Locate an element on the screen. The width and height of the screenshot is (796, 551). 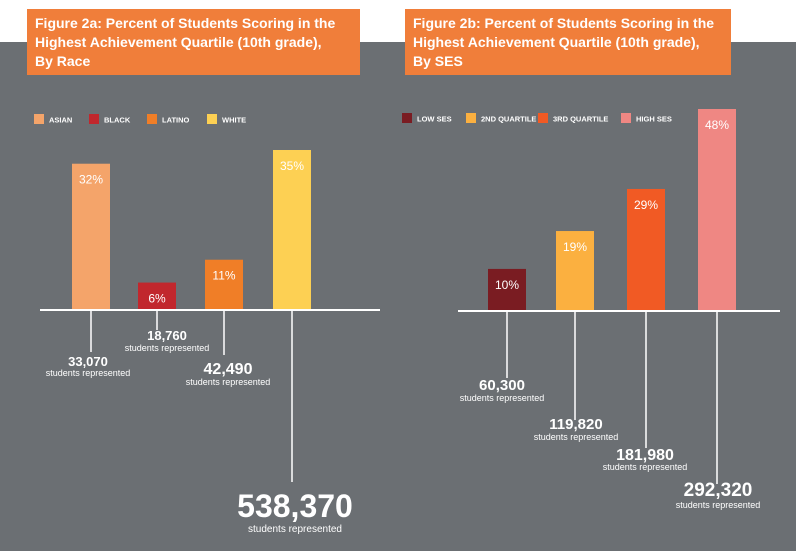
count-caption-ses-2: students represented is located at coordinates (576, 437).